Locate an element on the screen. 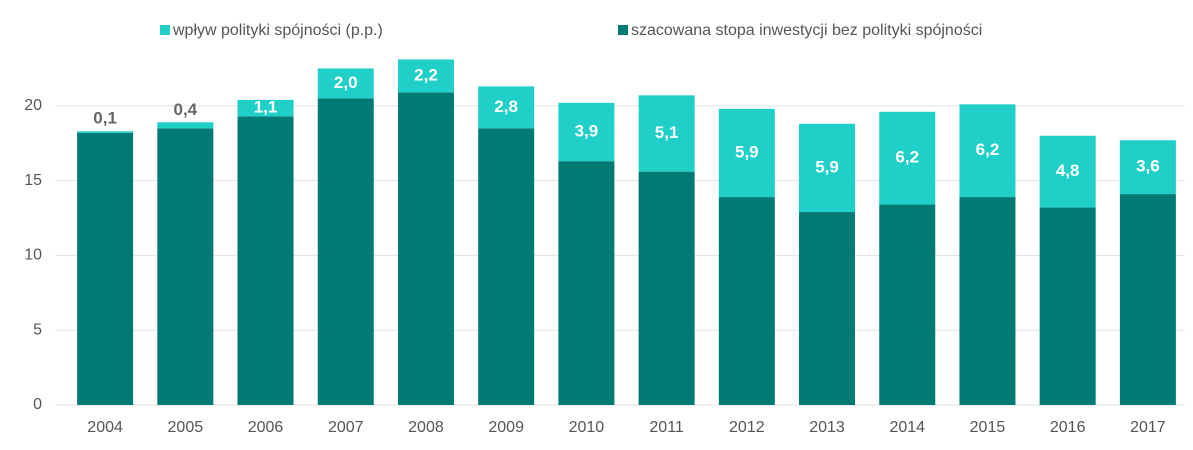  x-tick-label: 2004 is located at coordinates (105, 427).